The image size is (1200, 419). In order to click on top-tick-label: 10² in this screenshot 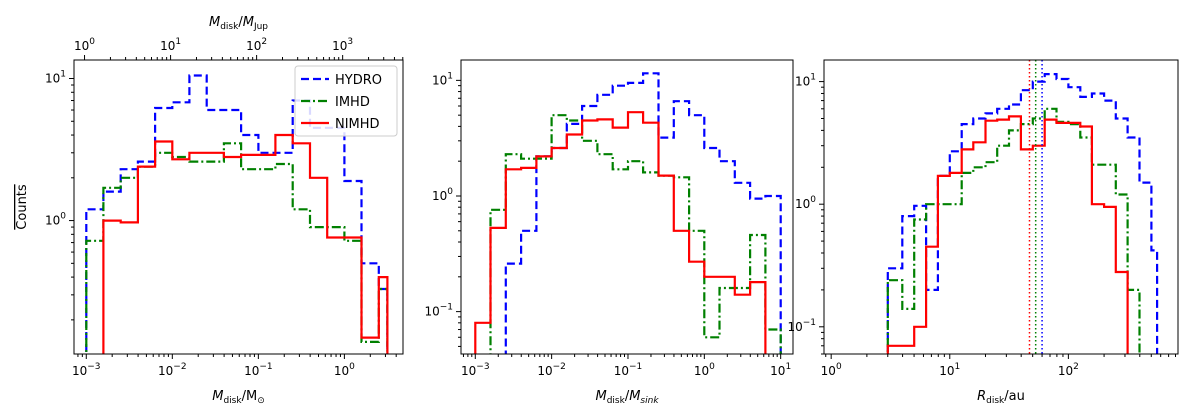, I will do `click(256, 45)`.